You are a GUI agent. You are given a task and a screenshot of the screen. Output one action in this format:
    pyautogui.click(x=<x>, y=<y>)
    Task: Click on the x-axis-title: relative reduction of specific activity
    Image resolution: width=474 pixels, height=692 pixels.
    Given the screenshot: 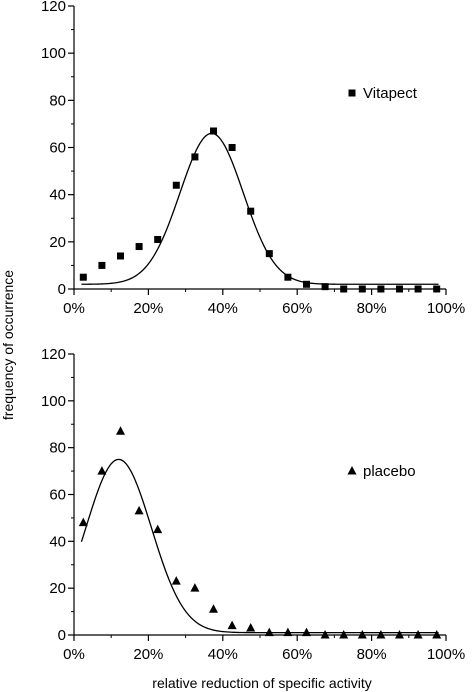 What is the action you would take?
    pyautogui.click(x=261, y=683)
    